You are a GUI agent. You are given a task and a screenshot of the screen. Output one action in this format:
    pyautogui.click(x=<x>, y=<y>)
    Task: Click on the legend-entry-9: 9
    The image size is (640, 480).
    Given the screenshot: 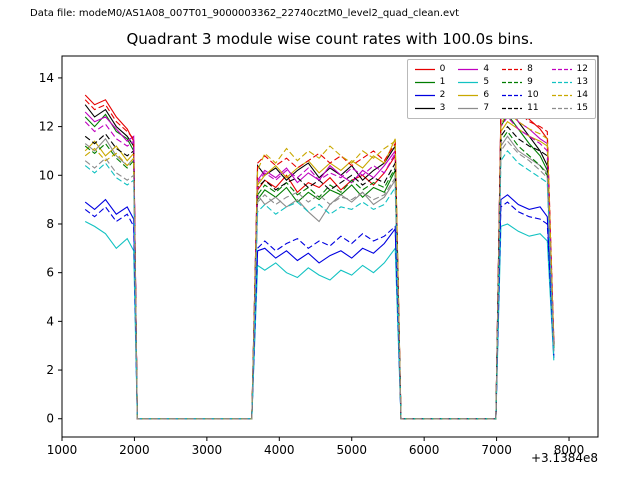 What is the action you would take?
    pyautogui.click(x=520, y=82)
    